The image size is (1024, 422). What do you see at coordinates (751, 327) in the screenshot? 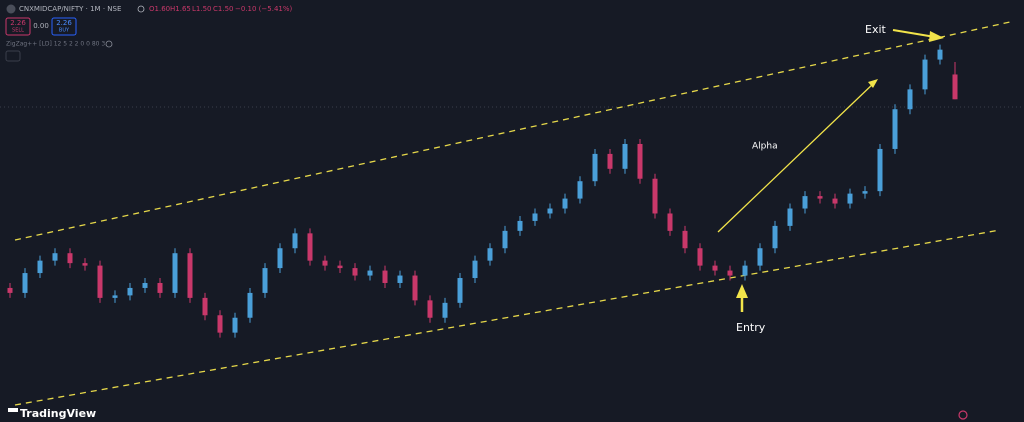
I see `entry-label: Entry` at bounding box center [751, 327].